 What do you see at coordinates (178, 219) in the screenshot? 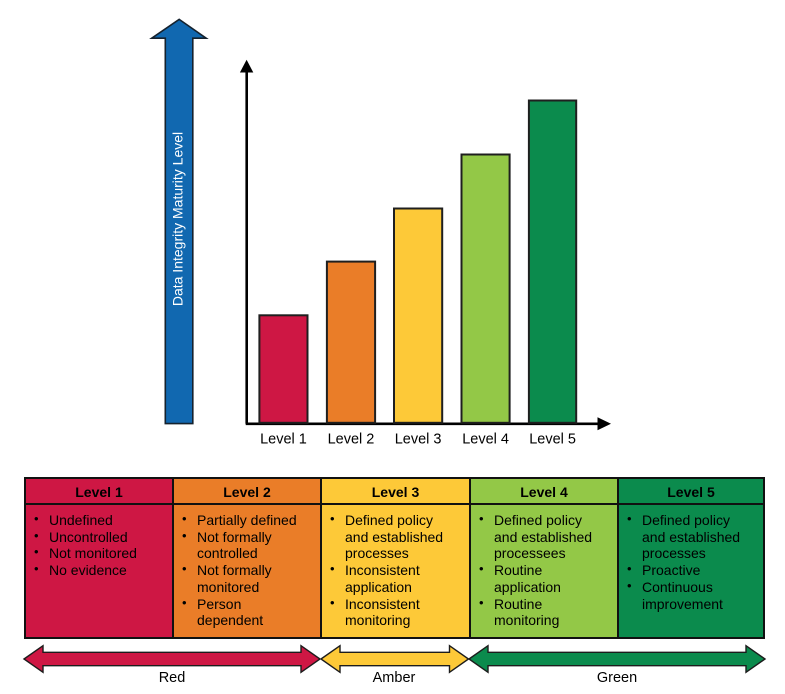
I see `svg-text: Data Integrity Maturity Level` at bounding box center [178, 219].